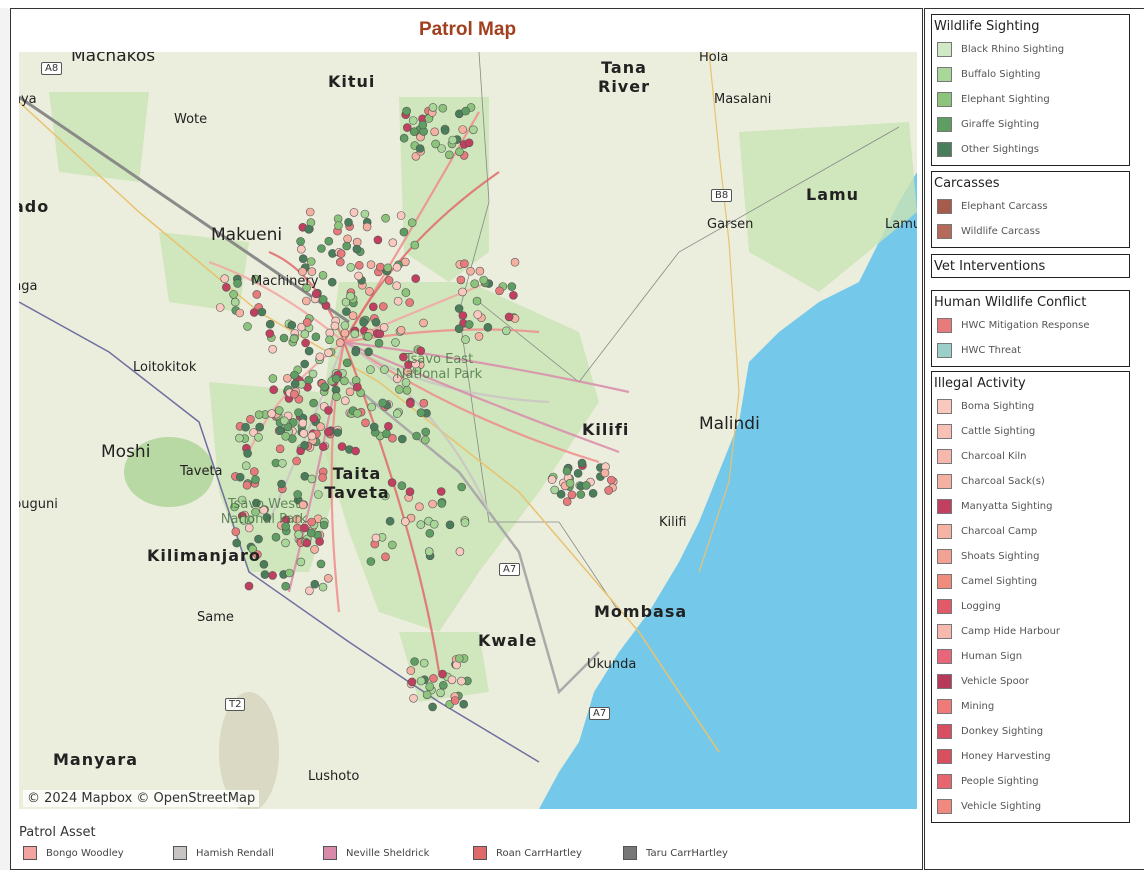 The width and height of the screenshot is (1144, 878). What do you see at coordinates (1001, 74) in the screenshot?
I see `legend-label: Buffalo Sighting` at bounding box center [1001, 74].